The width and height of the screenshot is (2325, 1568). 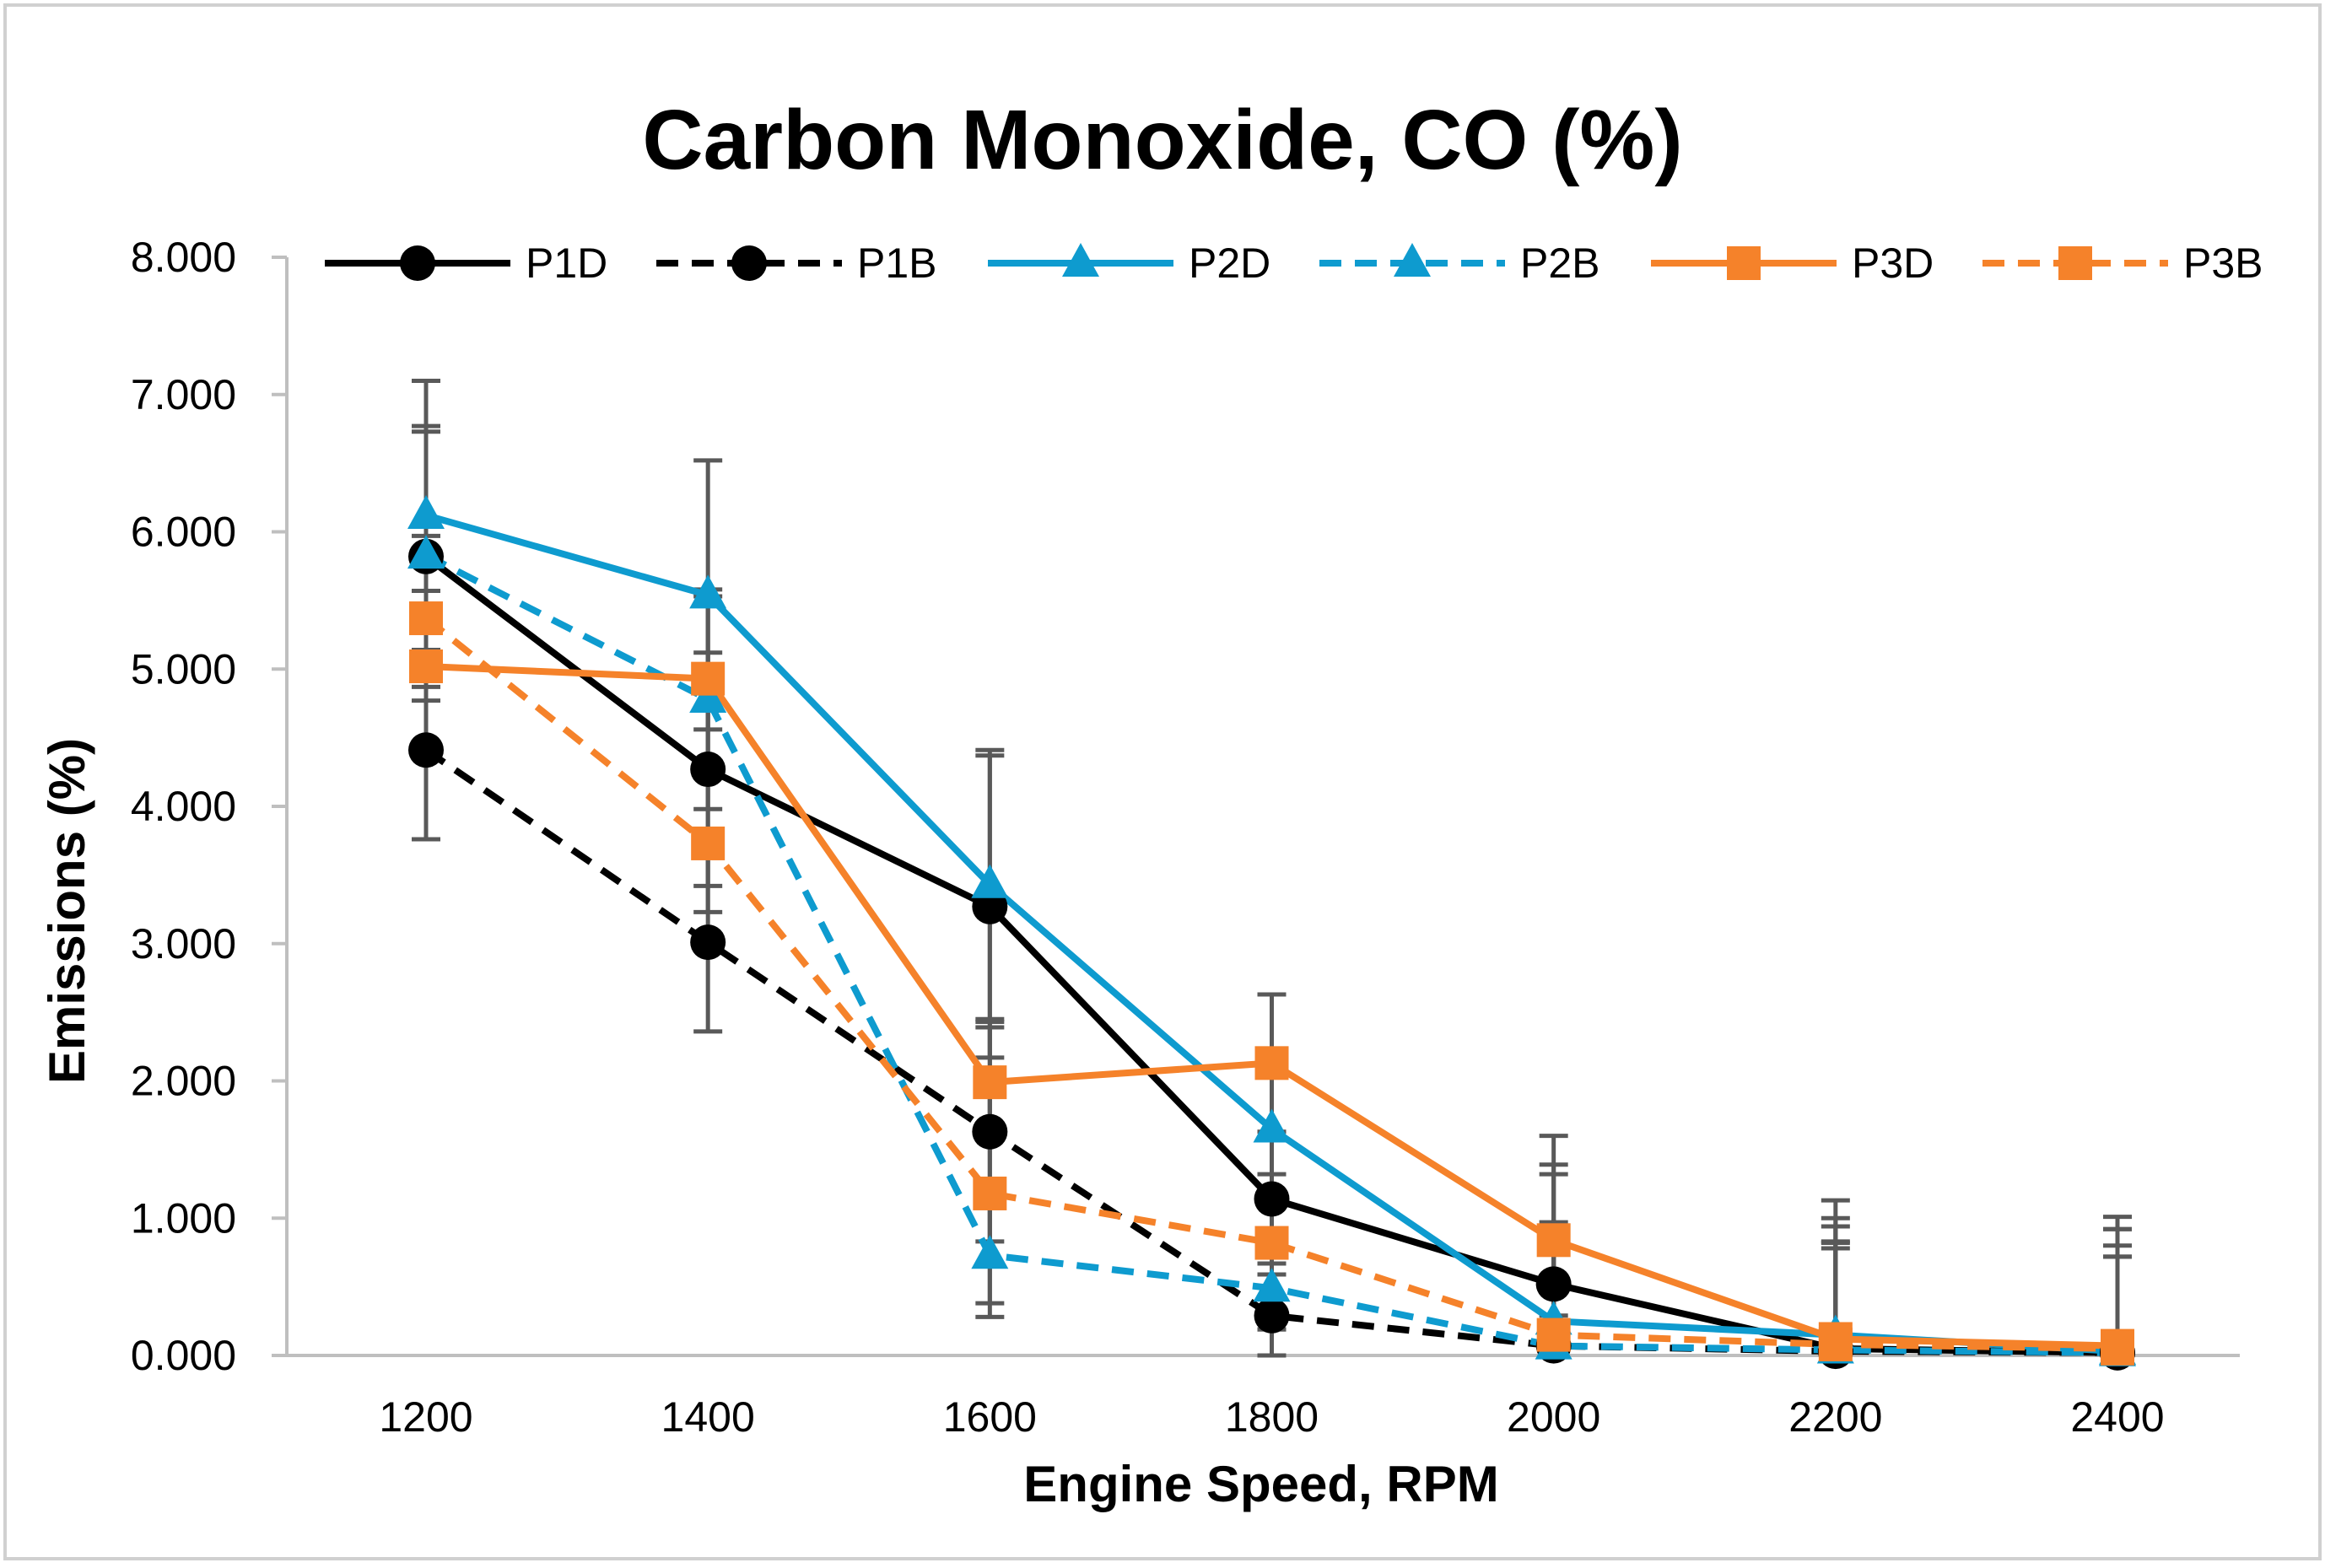 What do you see at coordinates (183, 532) in the screenshot?
I see `y-tick-label: 6.000` at bounding box center [183, 532].